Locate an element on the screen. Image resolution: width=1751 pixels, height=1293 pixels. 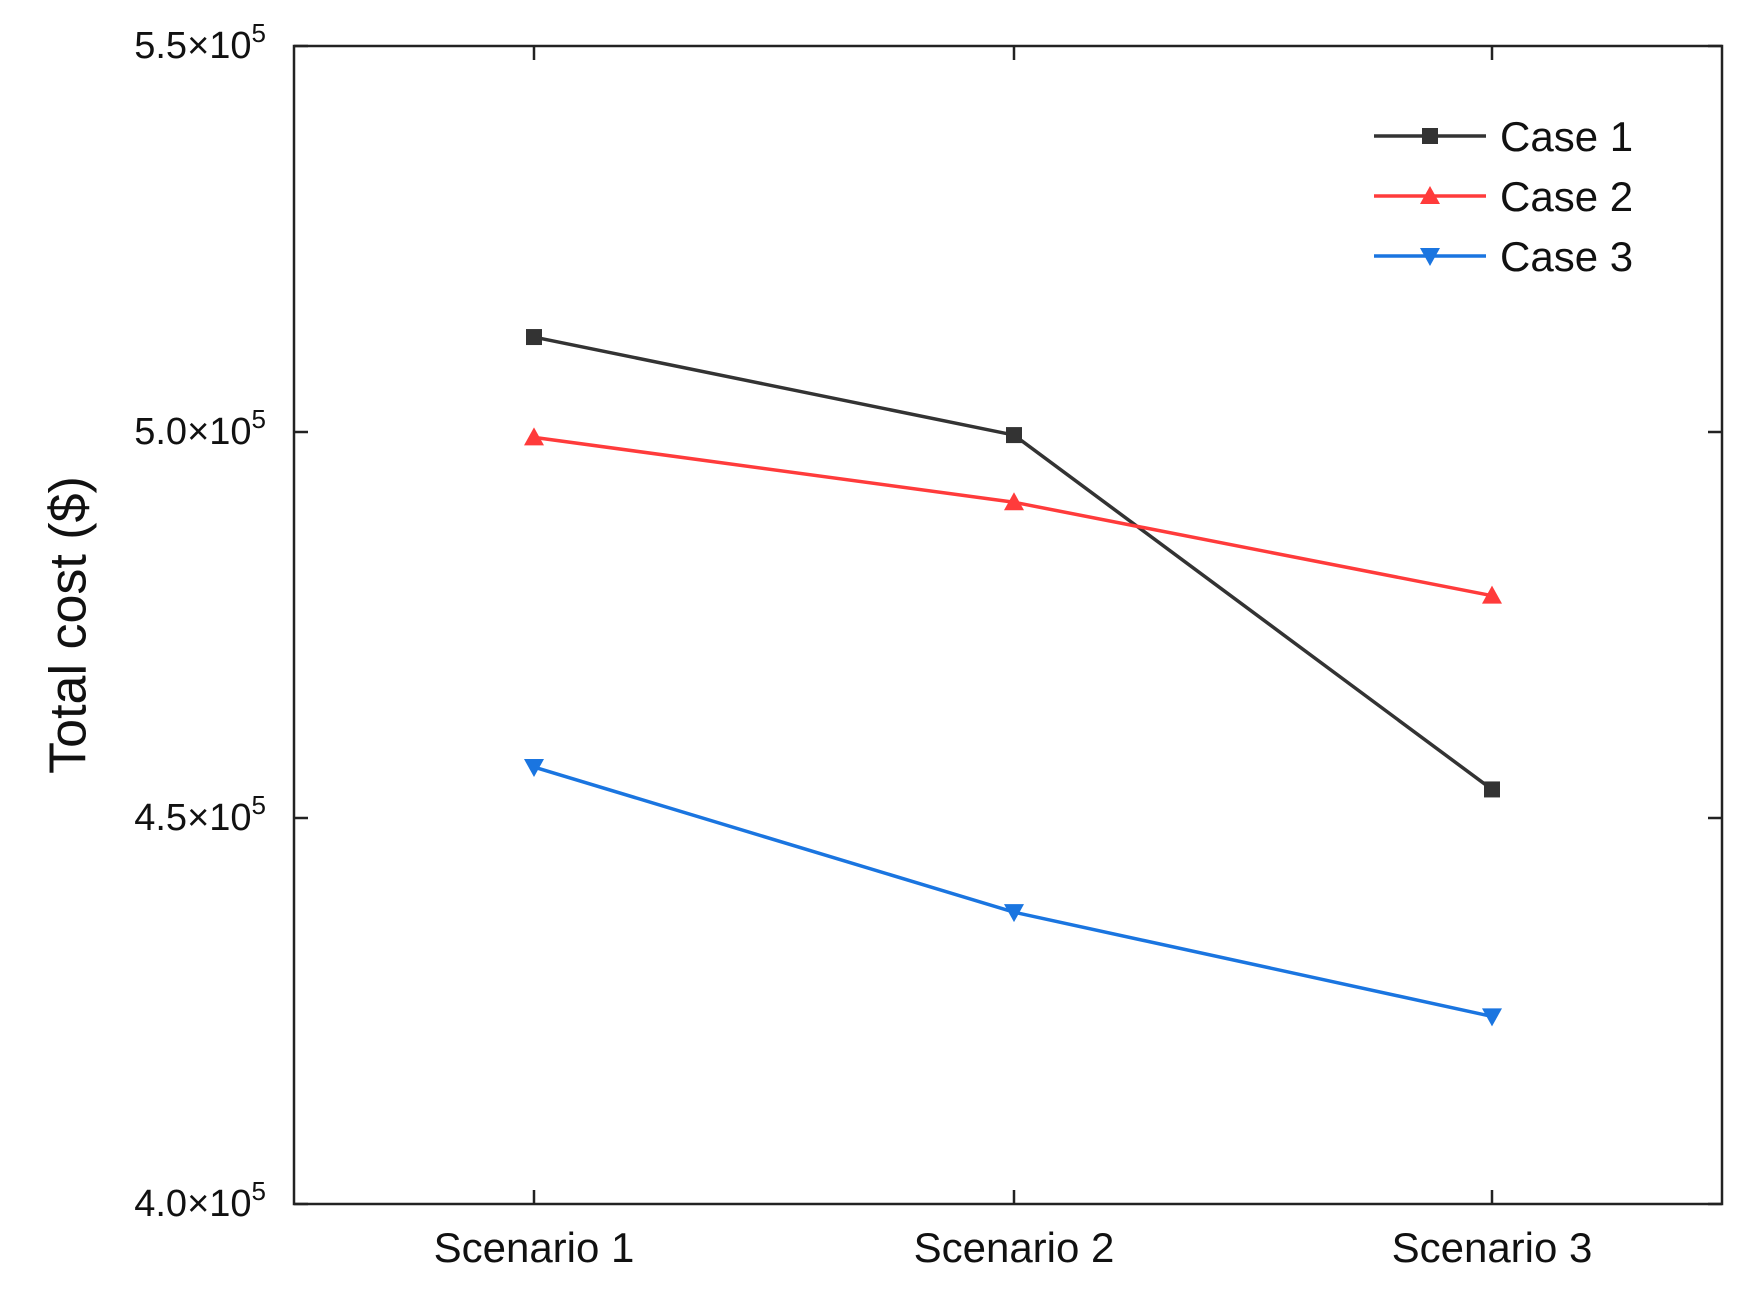
y-tick-label: 4.0×10⁵ is located at coordinates (200, 1200).